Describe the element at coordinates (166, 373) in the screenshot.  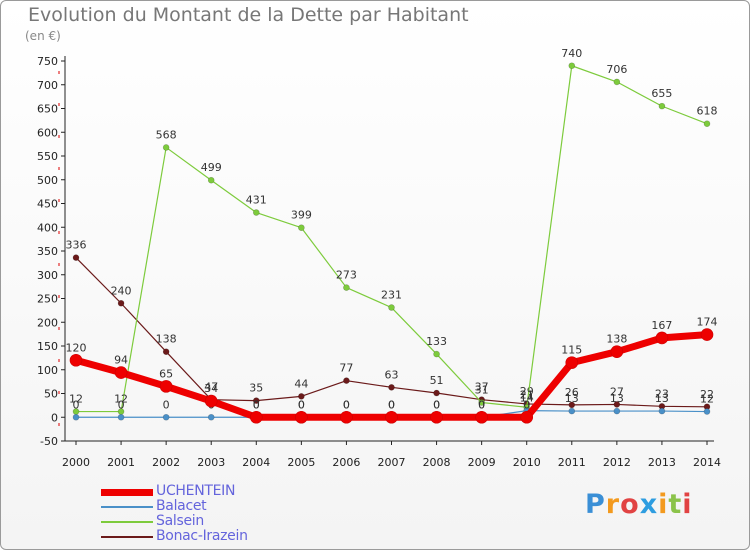
I see `data-label-uchentein: 65` at that location.